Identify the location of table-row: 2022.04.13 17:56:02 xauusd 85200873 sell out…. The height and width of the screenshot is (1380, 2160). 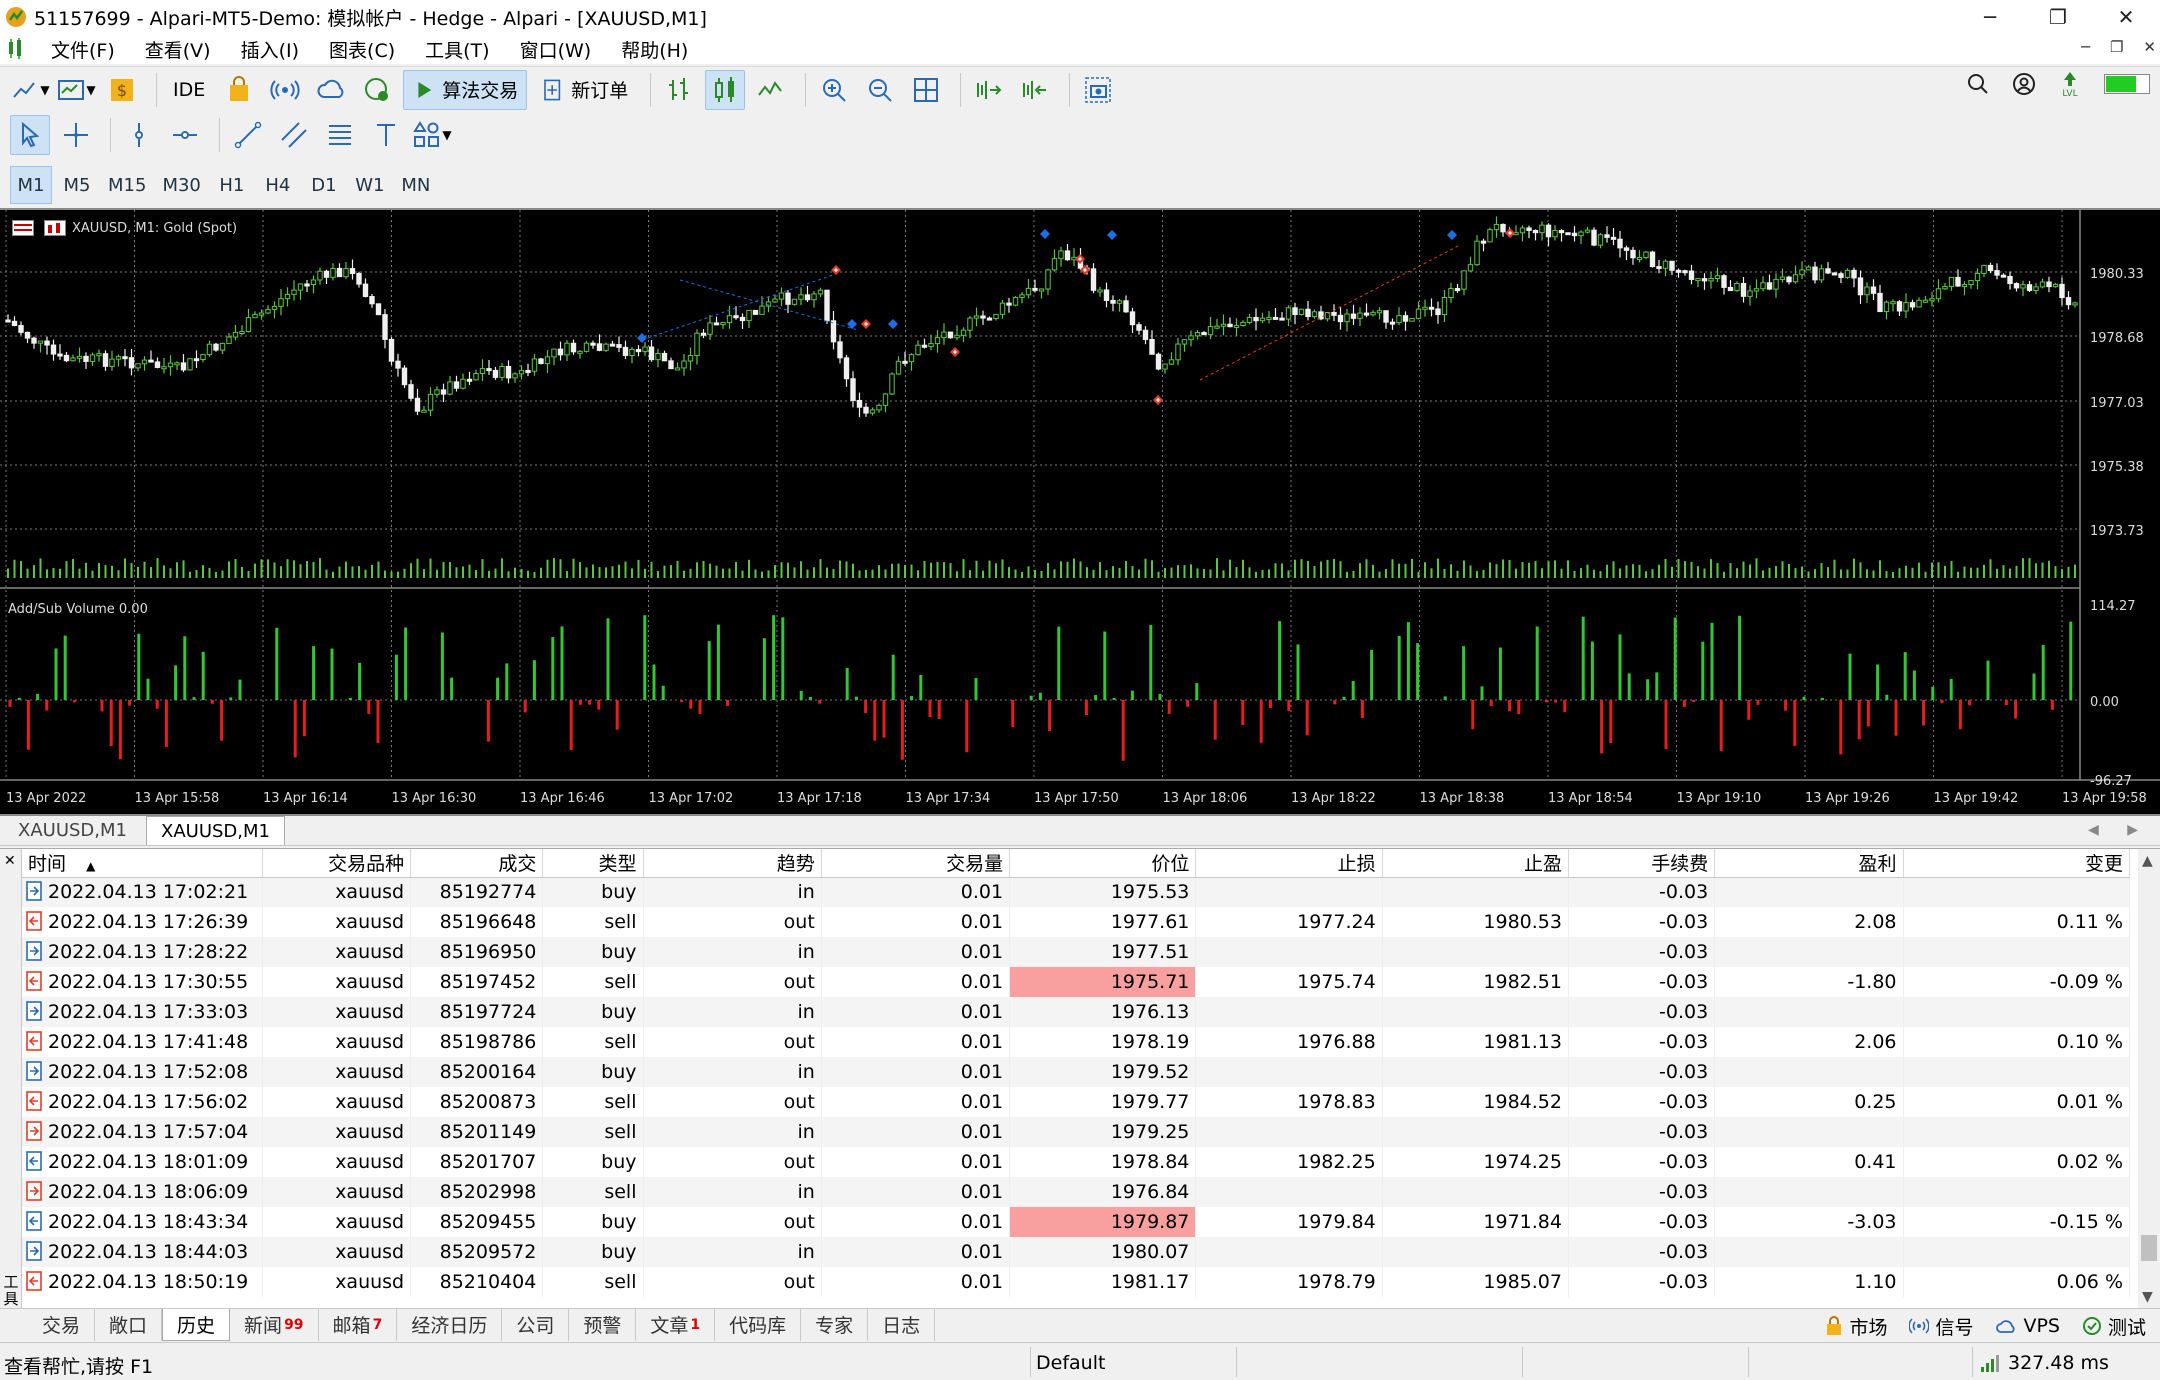
(1076, 1102).